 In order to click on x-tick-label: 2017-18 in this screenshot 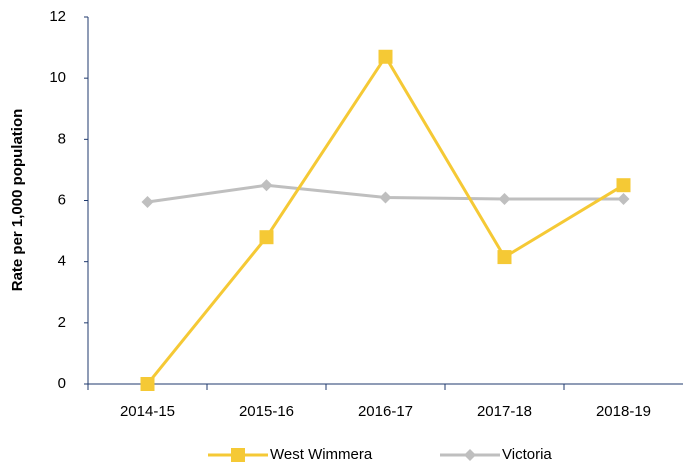, I will do `click(504, 411)`.